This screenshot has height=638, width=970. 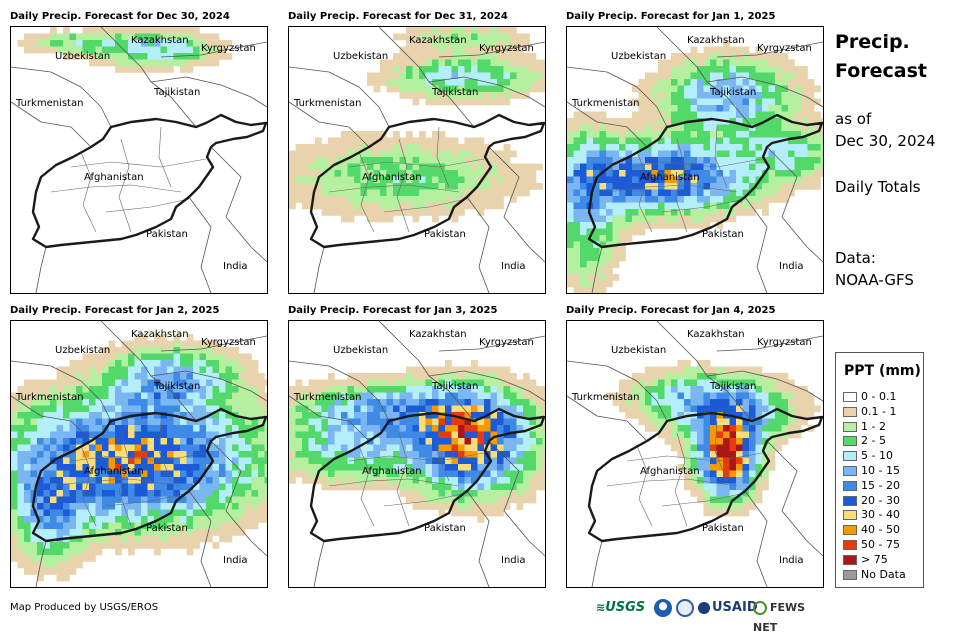 I want to click on legend-label: No Data, so click(x=883, y=574).